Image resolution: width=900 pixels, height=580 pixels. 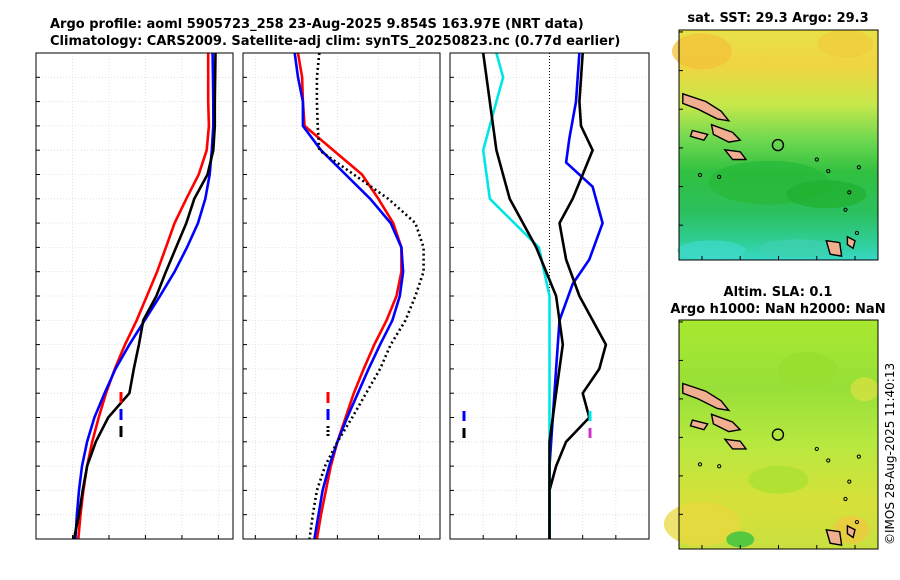 I want to click on sst-map-title: sat. SST: 29.3 Argo: 29.3, so click(x=777, y=18).